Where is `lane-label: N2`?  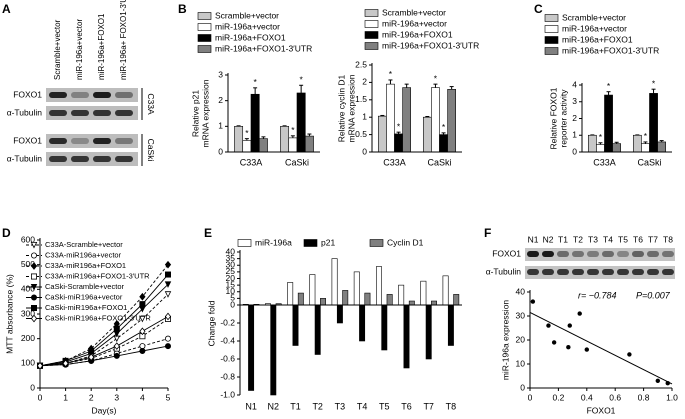
lane-label: N2 is located at coordinates (548, 239).